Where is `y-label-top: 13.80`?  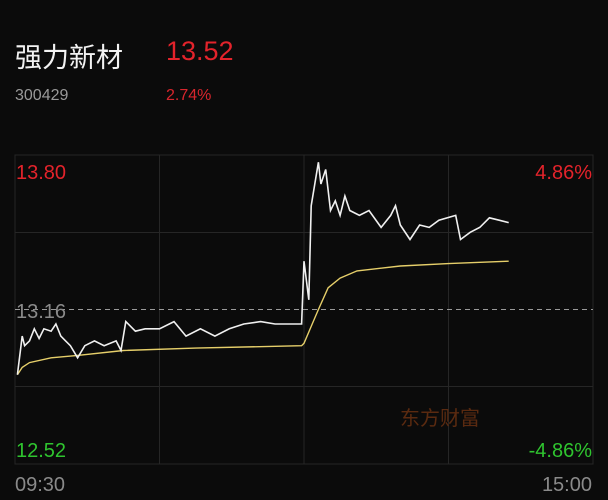 y-label-top: 13.80 is located at coordinates (41, 173).